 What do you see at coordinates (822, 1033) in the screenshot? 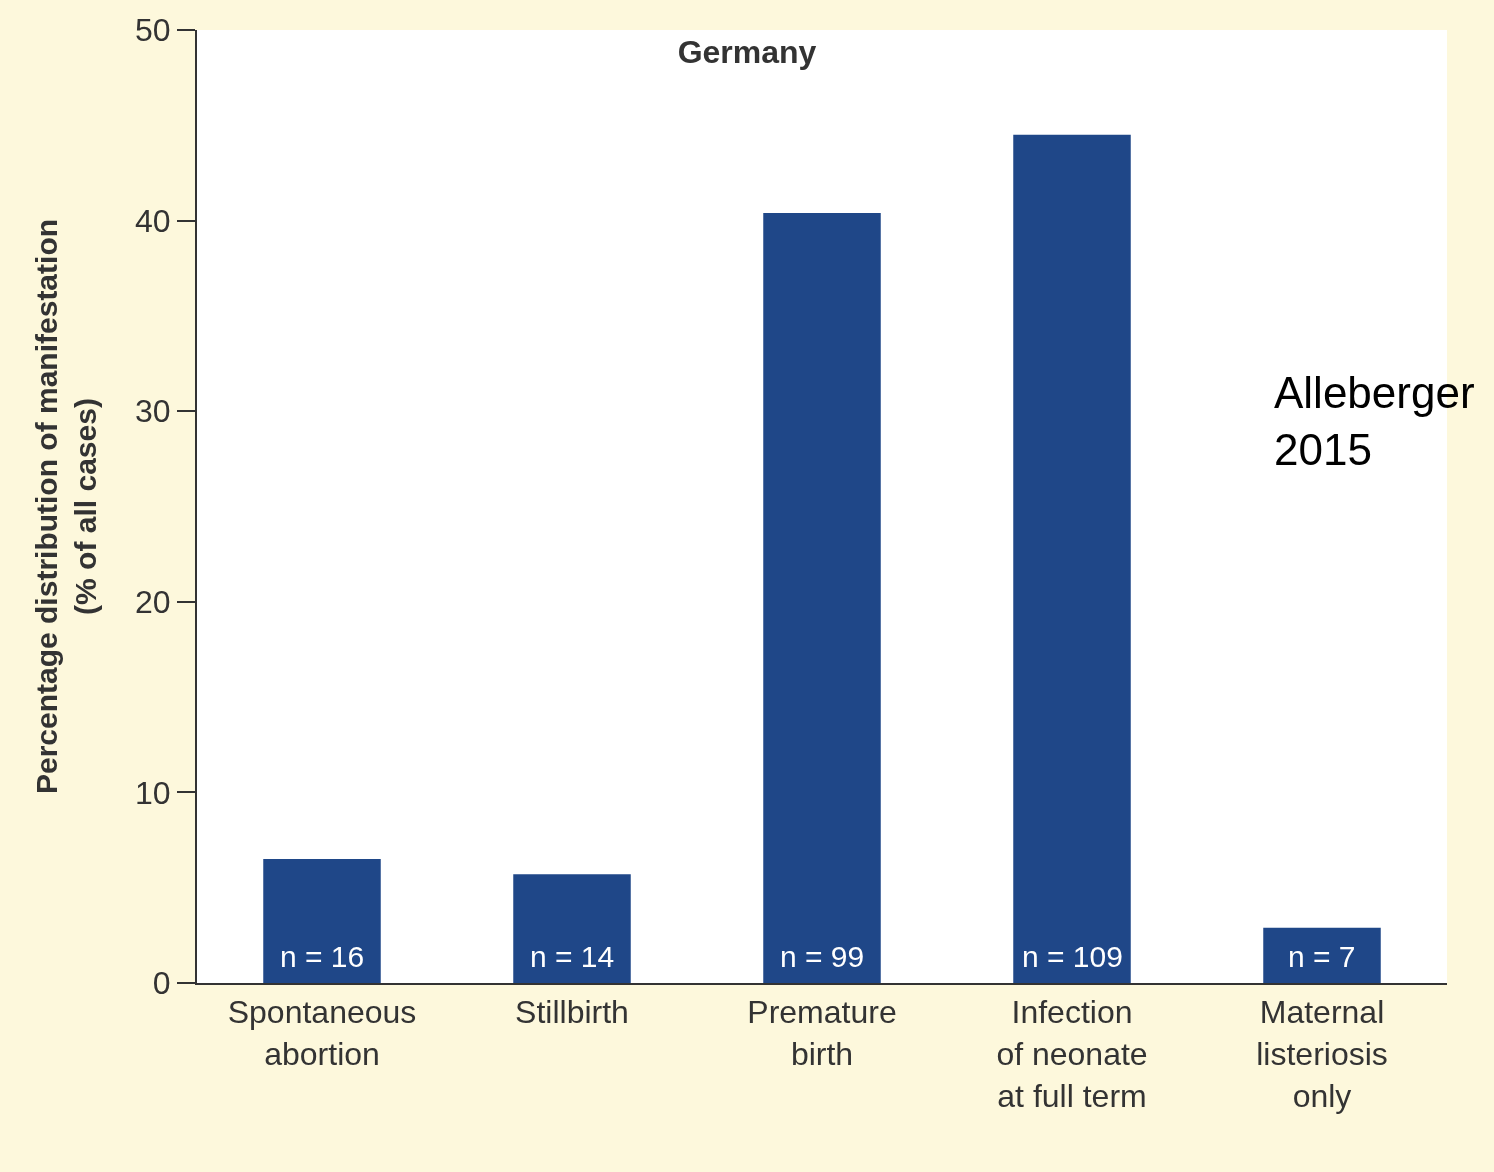
I see `x-tick-label: Premature birth` at bounding box center [822, 1033].